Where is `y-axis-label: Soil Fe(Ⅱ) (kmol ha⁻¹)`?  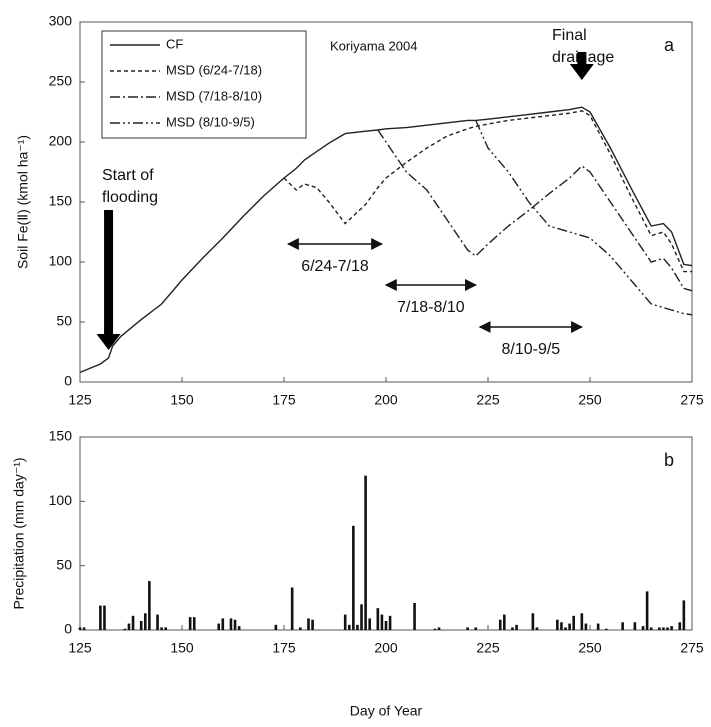
y-axis-label: Soil Fe(Ⅱ) (kmol ha⁻¹) is located at coordinates (23, 202).